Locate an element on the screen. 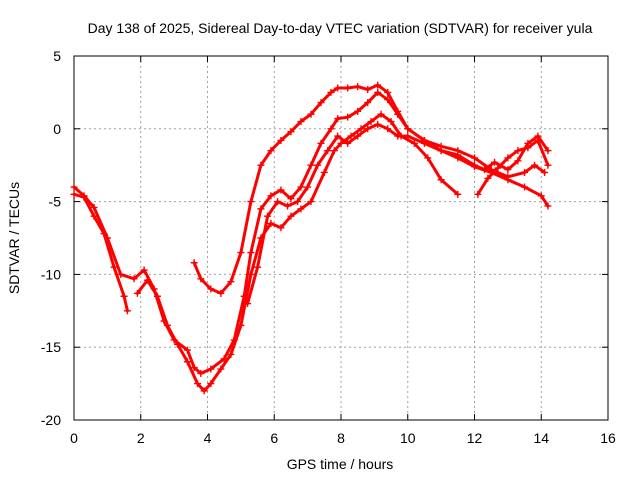 Image resolution: width=640 pixels, height=480 pixels. x-tick-label: 4 is located at coordinates (208, 438).